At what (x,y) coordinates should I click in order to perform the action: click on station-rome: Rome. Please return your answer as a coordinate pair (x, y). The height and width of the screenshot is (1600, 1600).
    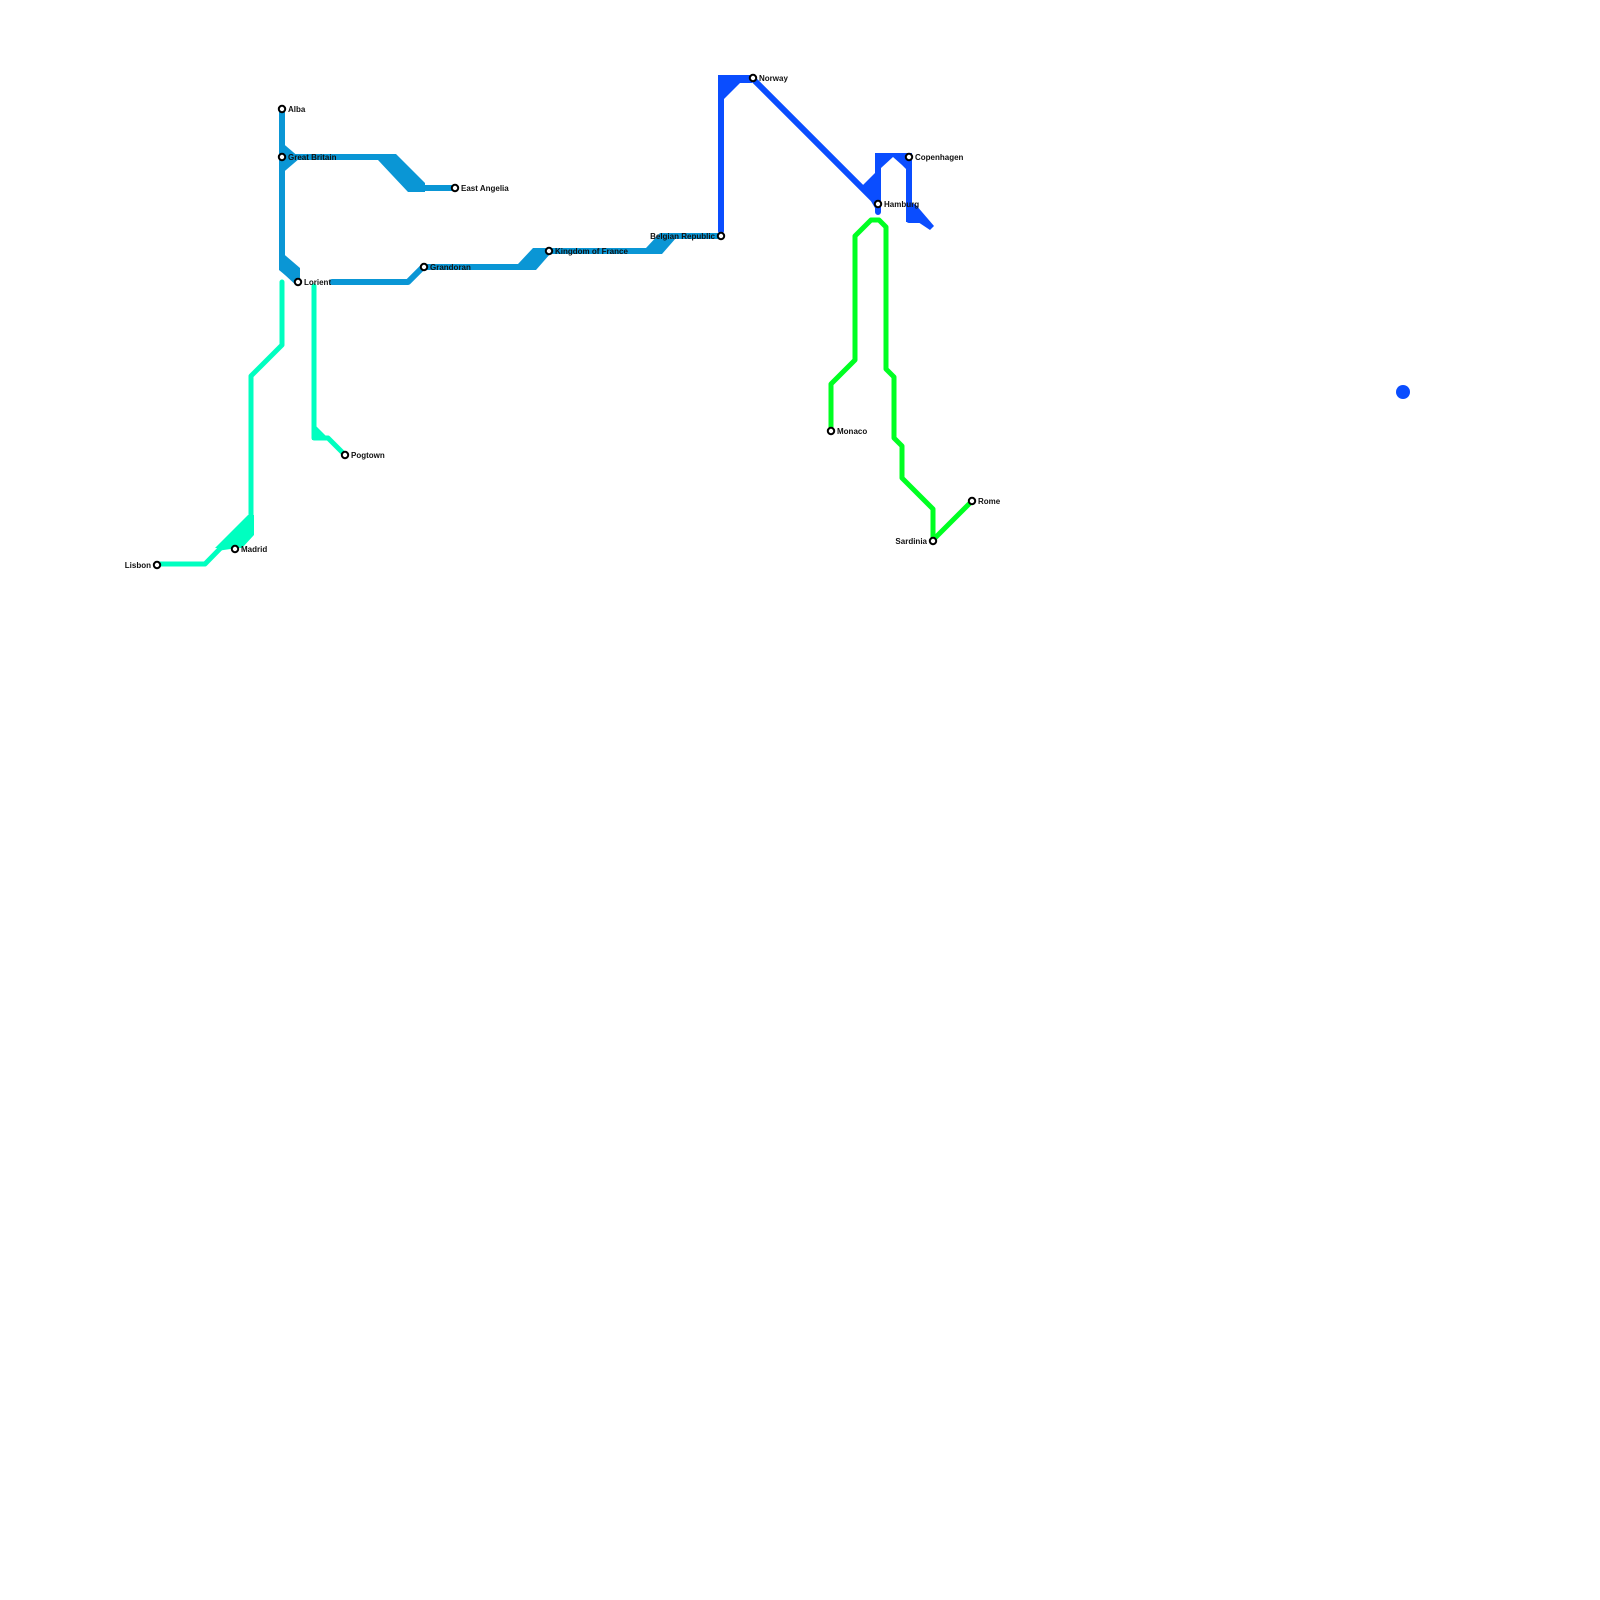
    Looking at the image, I should click on (984, 501).